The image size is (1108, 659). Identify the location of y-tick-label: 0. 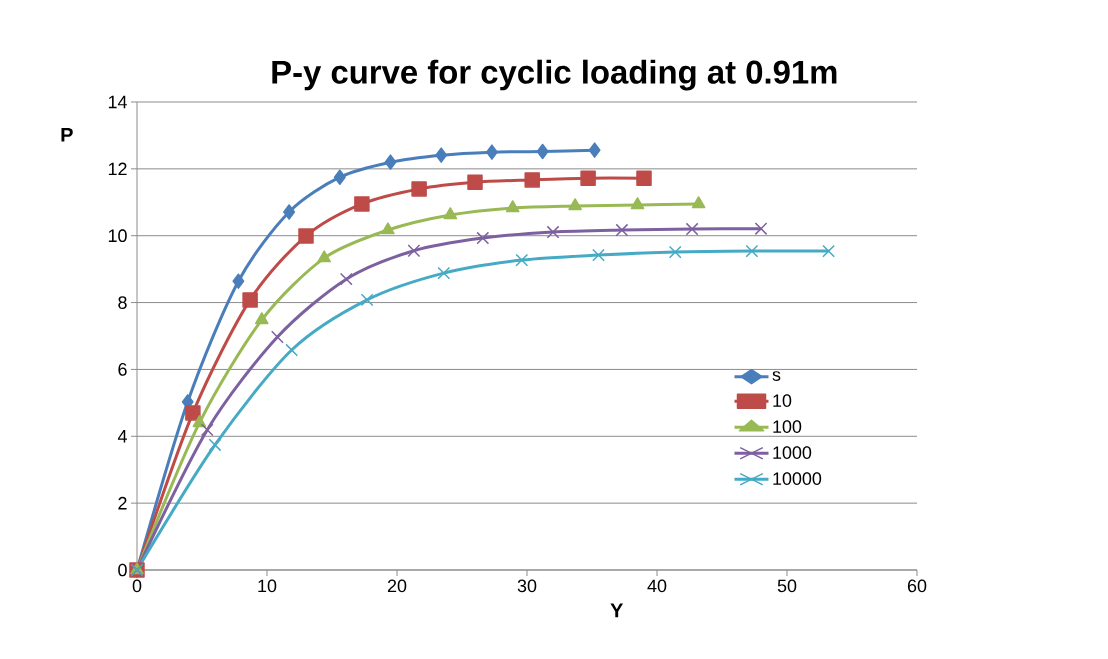
(122, 570).